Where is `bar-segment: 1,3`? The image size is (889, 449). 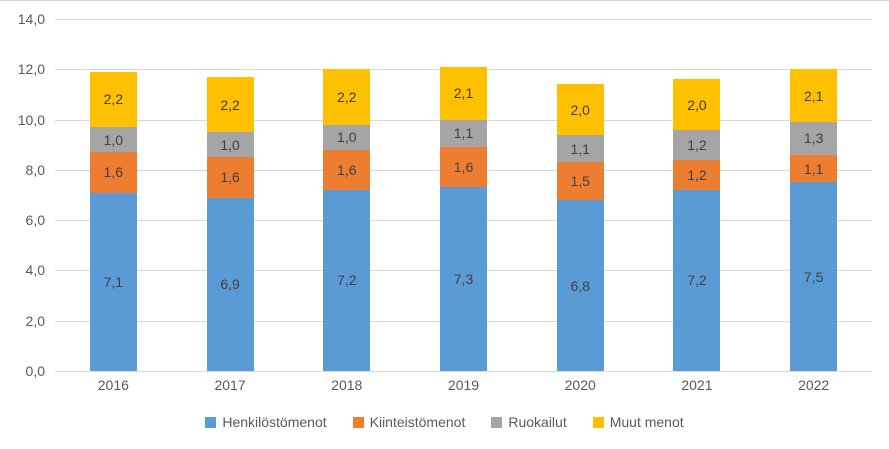 bar-segment: 1,3 is located at coordinates (814, 138).